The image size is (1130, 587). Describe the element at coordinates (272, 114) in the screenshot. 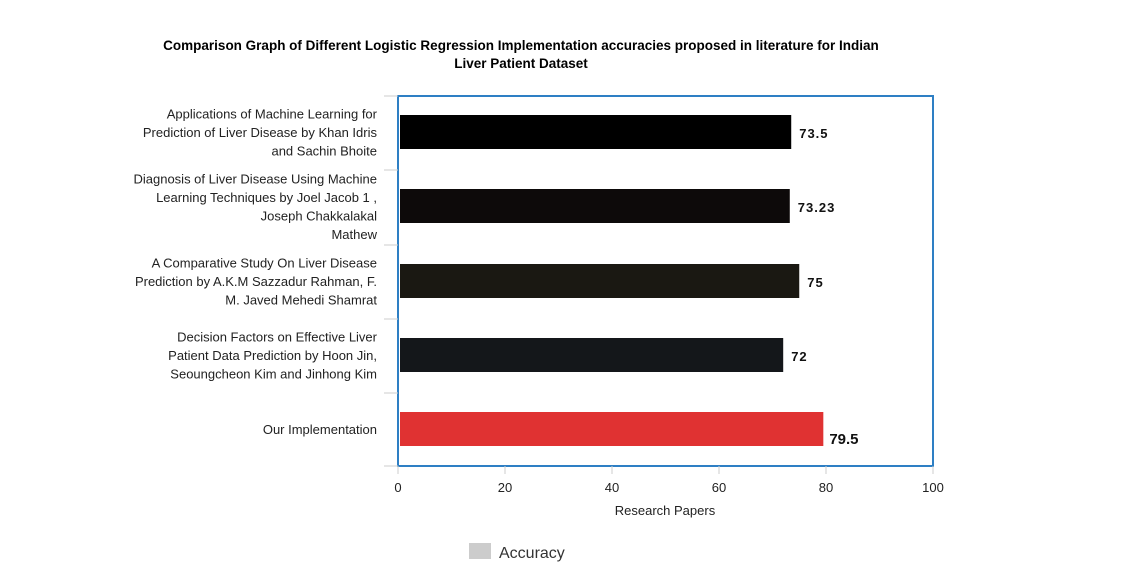

I see `category-label: Applications of Machine Learning for` at that location.